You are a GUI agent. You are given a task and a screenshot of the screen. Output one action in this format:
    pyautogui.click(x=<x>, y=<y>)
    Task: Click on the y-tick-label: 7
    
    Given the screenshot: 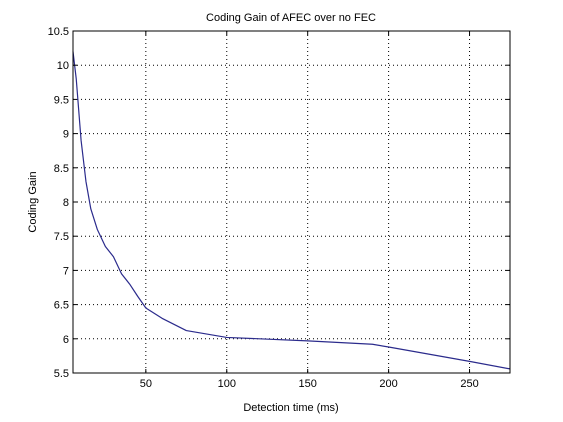 What is the action you would take?
    pyautogui.click(x=66, y=271)
    